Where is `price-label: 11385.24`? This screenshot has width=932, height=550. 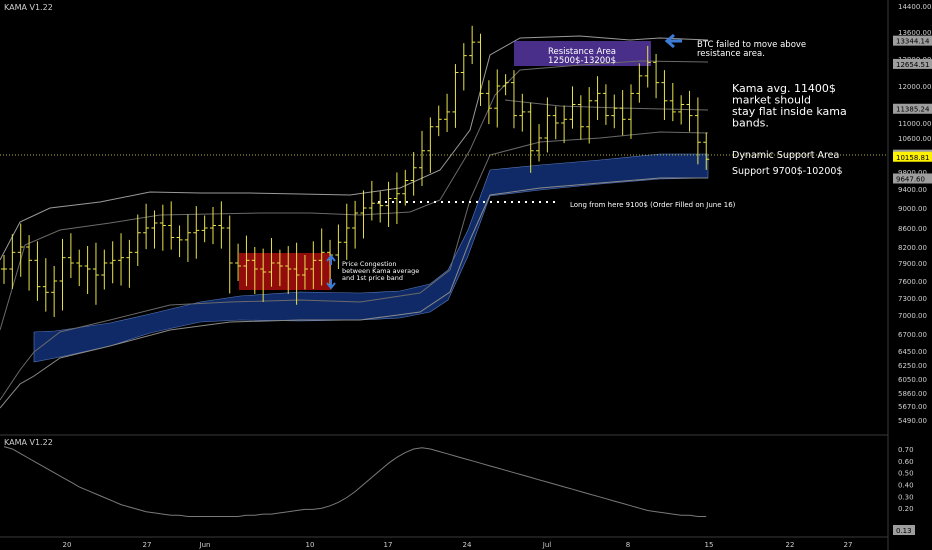 price-label: 11385.24 is located at coordinates (913, 110).